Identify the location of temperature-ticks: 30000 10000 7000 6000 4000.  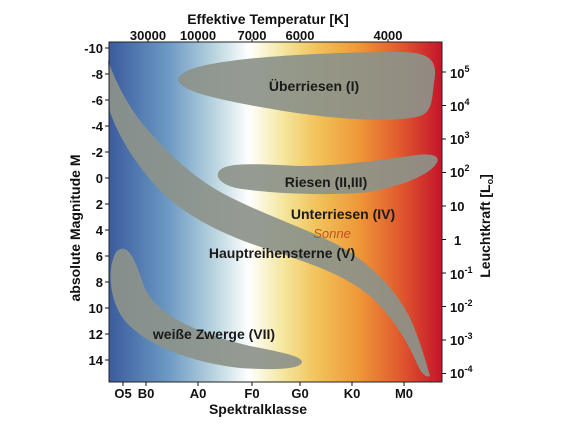
(266, 35).